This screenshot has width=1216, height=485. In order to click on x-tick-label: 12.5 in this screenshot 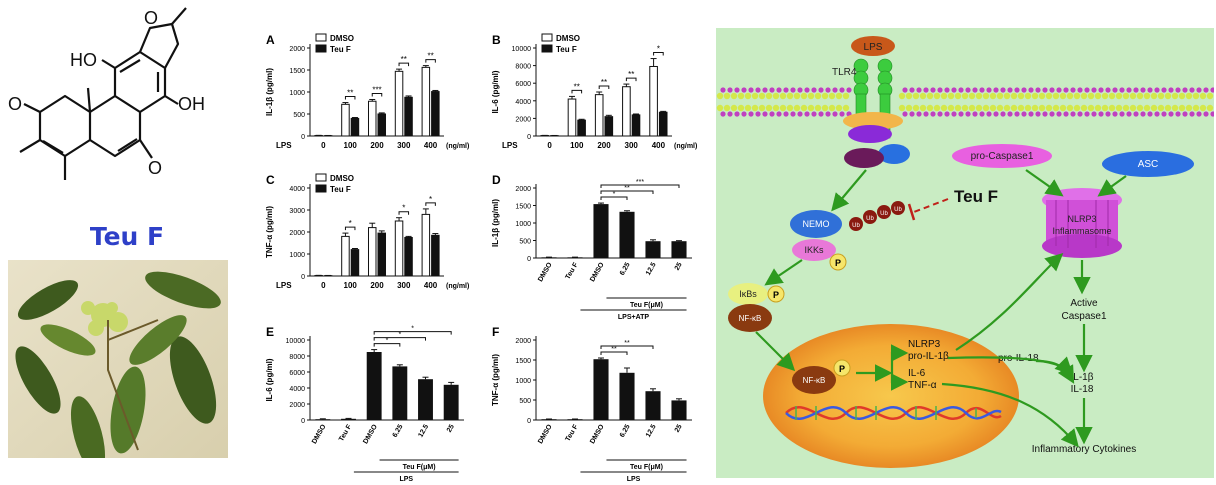, I will do `click(423, 430)`.